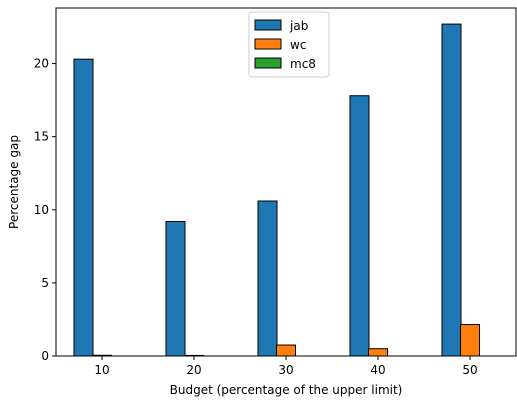 The width and height of the screenshot is (517, 403). I want to click on x-tick-label: 20, so click(193, 370).